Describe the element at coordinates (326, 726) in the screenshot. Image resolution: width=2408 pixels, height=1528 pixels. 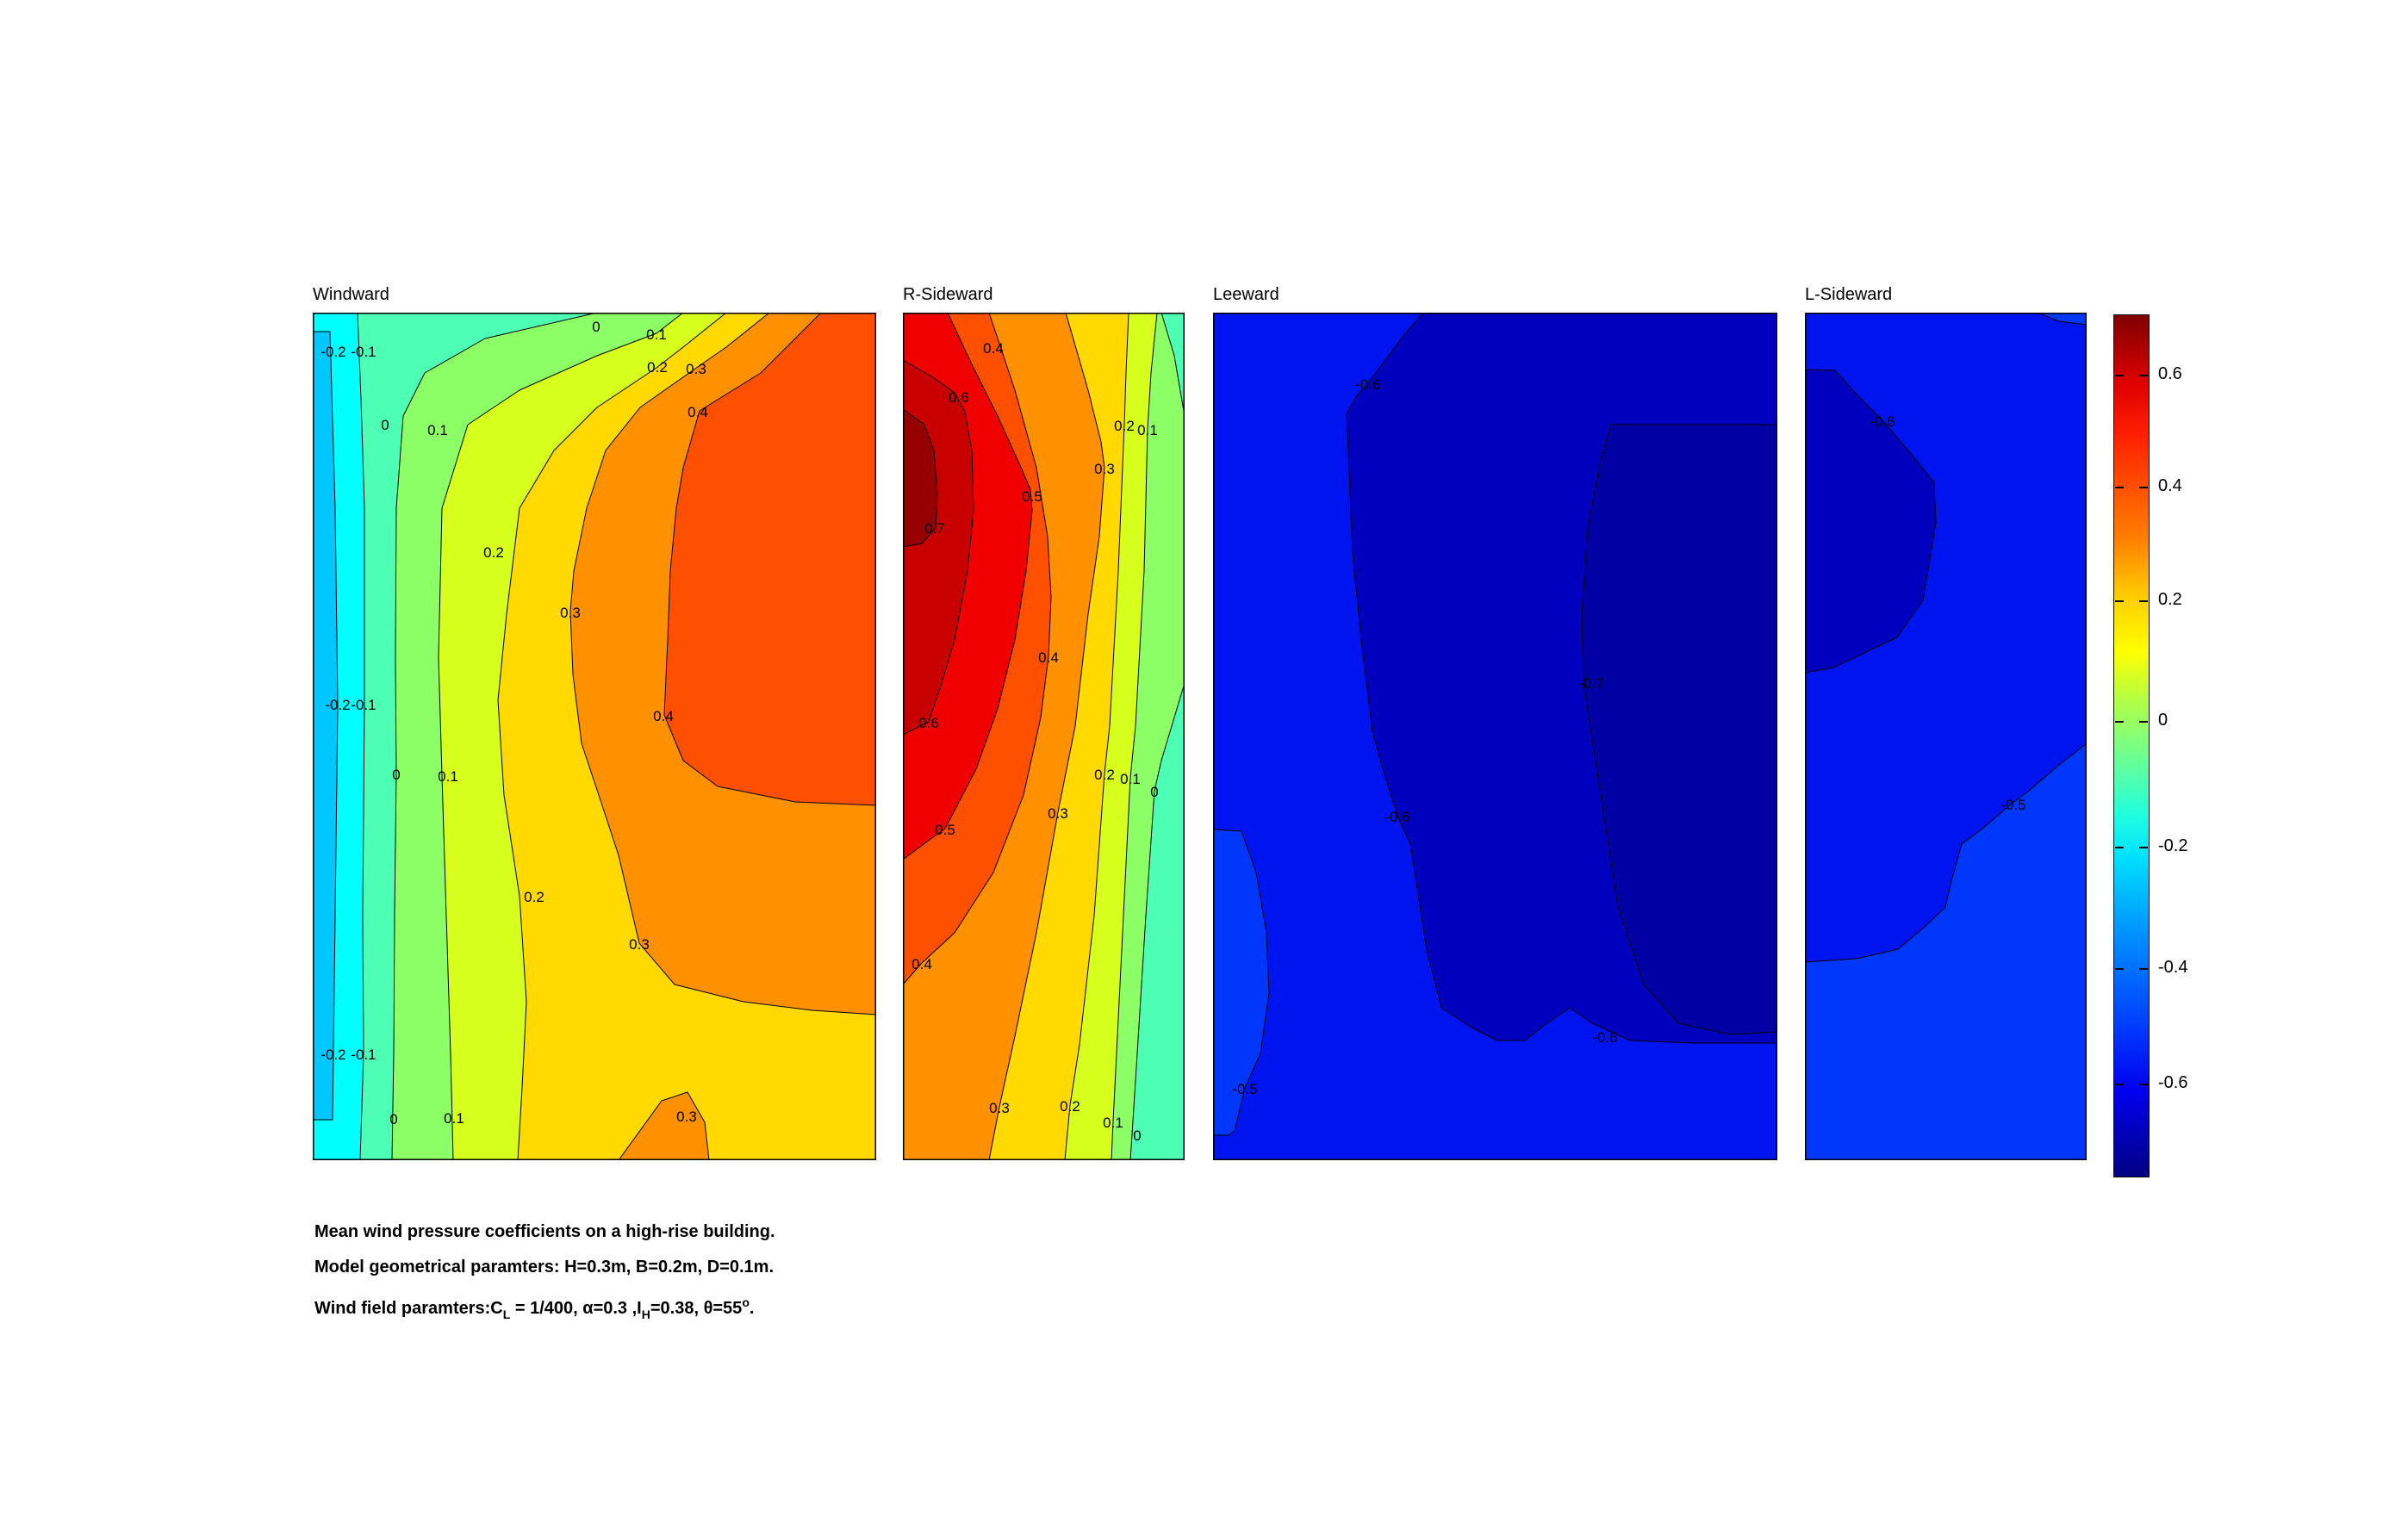
I see `contour-band--0.3_to_-0.2` at that location.